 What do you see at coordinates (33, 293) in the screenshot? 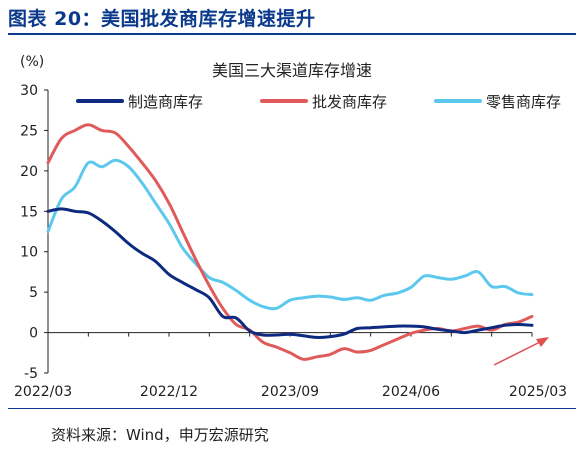
I see `y-tick-label: 5` at bounding box center [33, 293].